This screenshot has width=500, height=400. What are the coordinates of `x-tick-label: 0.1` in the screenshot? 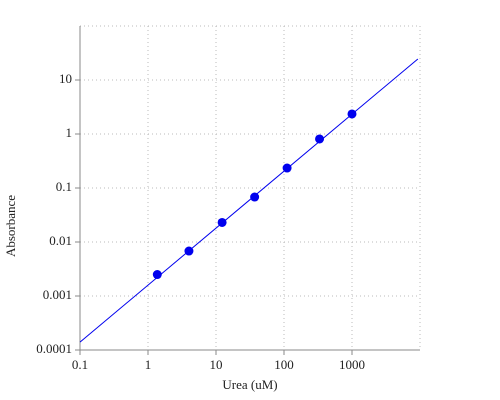 It's located at (80, 364).